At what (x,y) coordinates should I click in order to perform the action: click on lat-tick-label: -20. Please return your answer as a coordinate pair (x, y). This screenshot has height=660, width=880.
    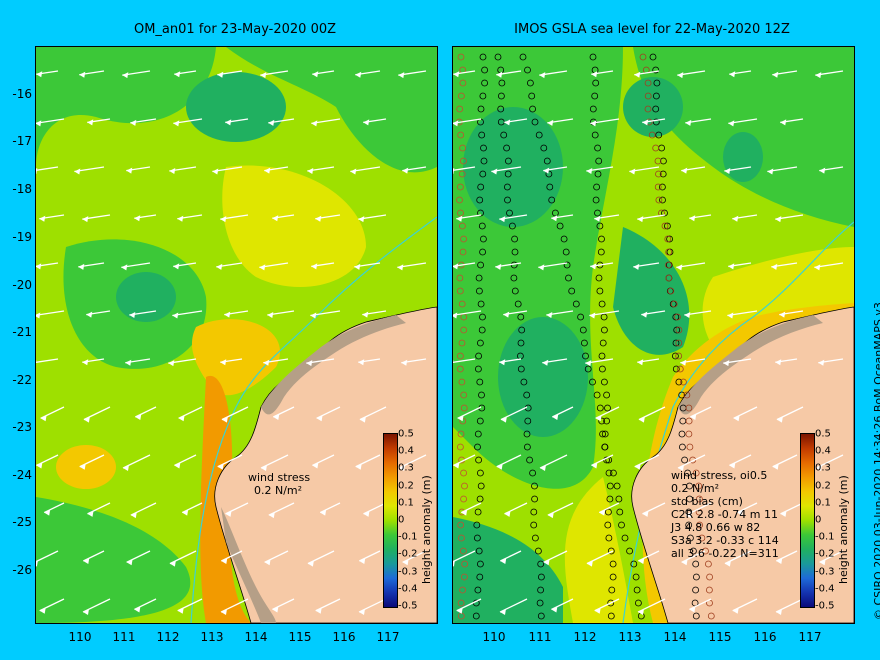
    Looking at the image, I should click on (22, 285).